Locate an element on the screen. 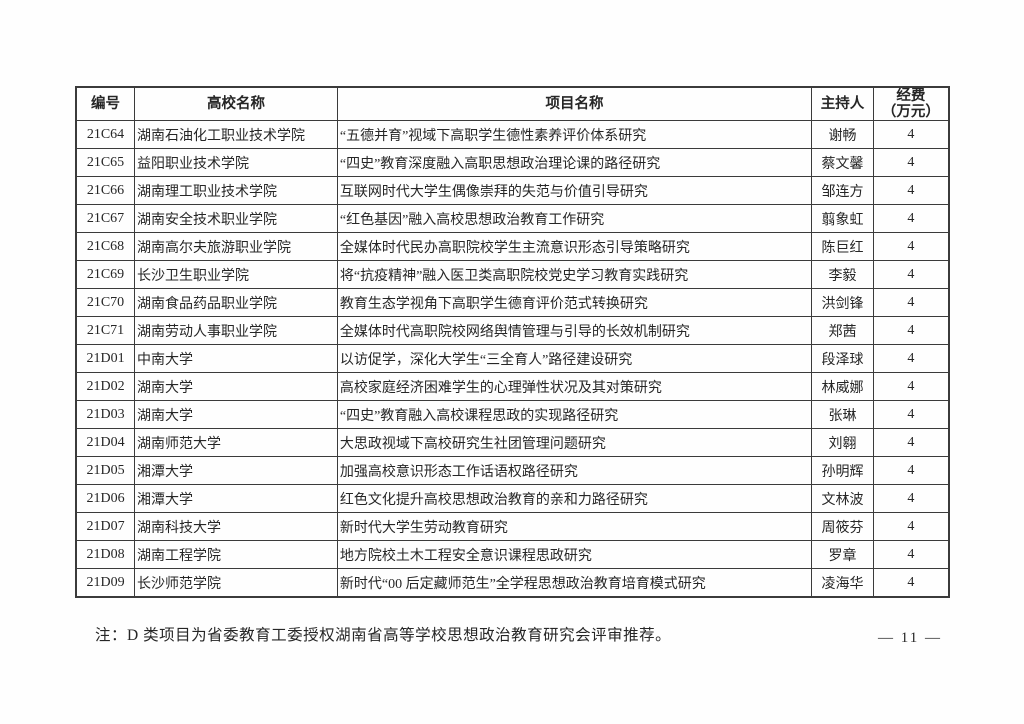 This screenshot has height=724, width=1024. cell-school-name: 湖南科技大学 is located at coordinates (236, 526).